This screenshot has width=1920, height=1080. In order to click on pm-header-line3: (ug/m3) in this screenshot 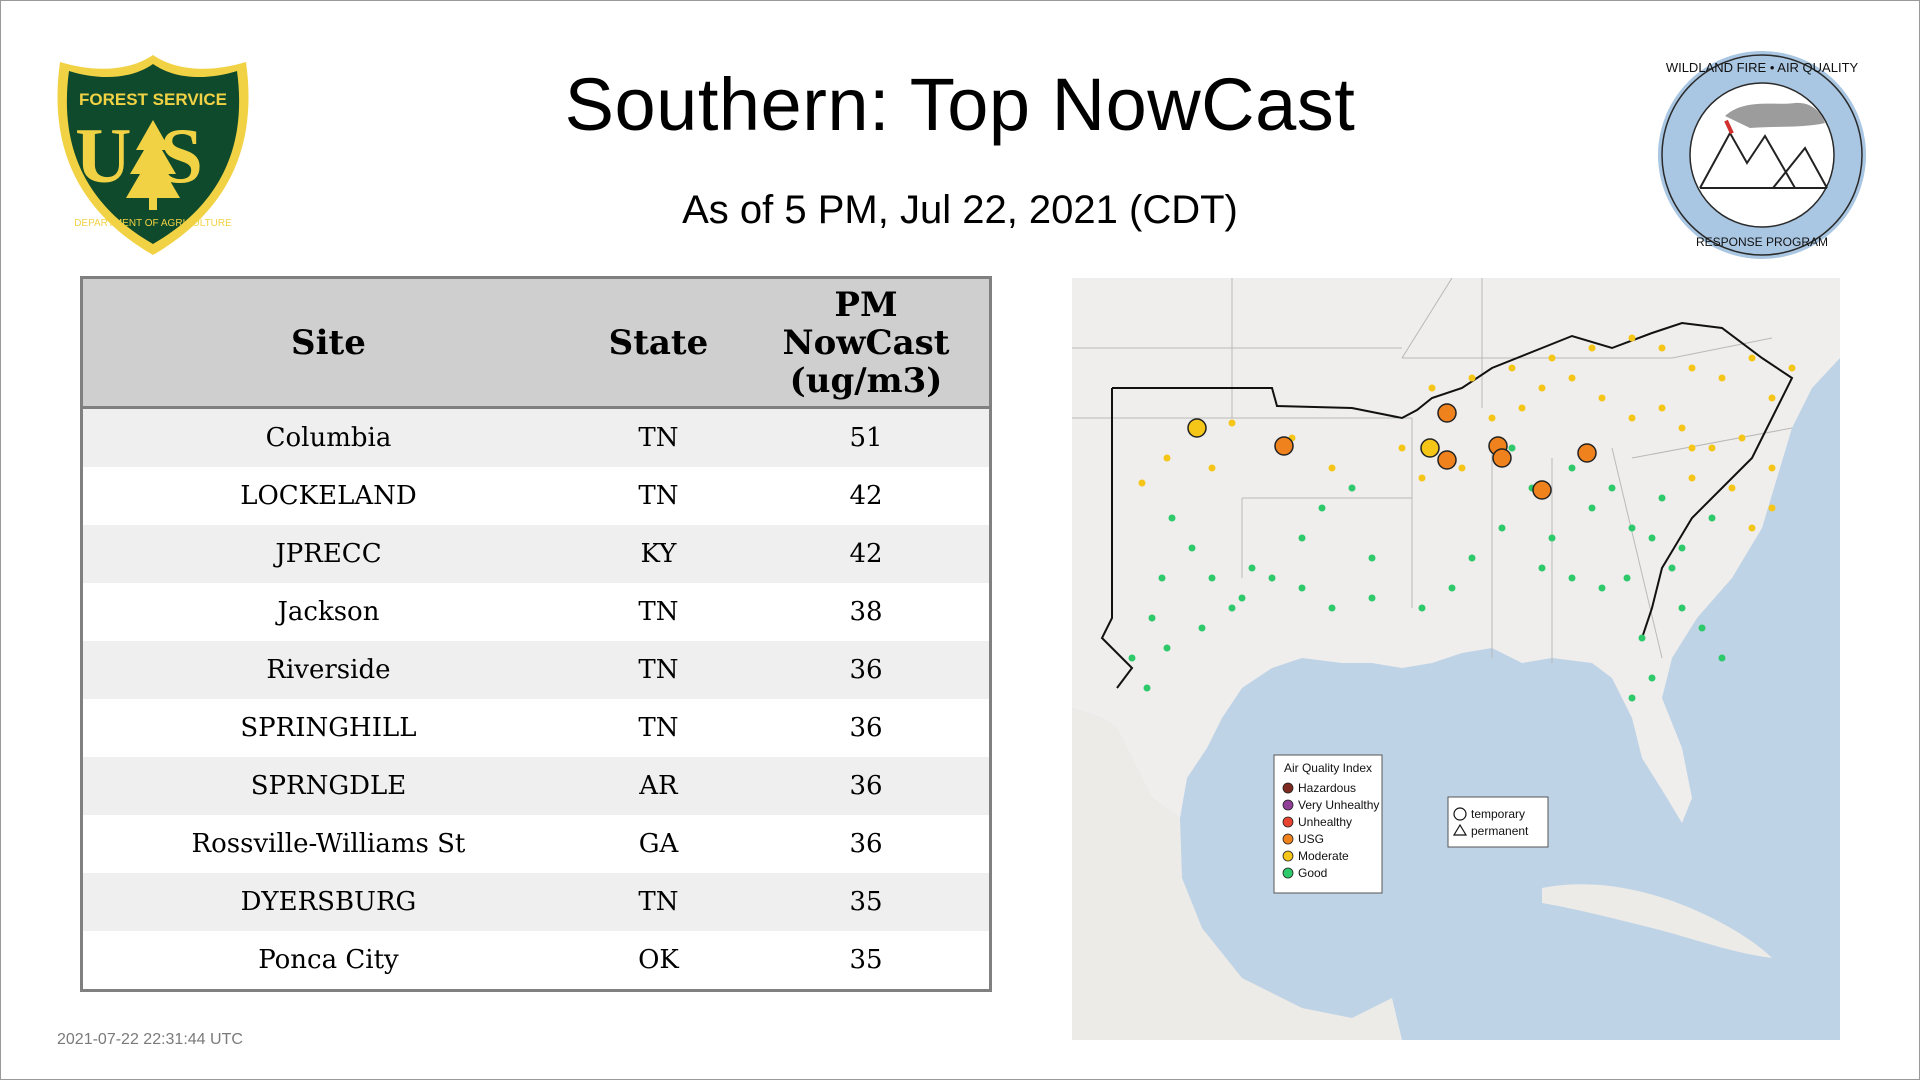, I will do `click(866, 380)`.